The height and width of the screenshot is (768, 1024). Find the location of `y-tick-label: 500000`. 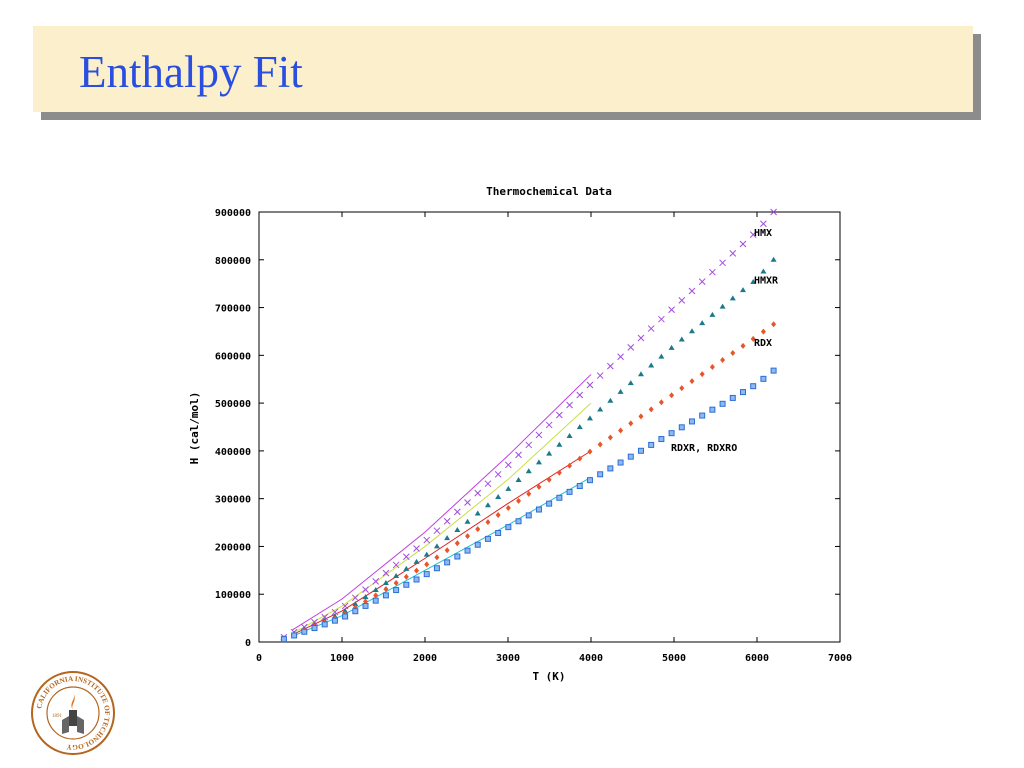

y-tick-label: 500000 is located at coordinates (233, 404).